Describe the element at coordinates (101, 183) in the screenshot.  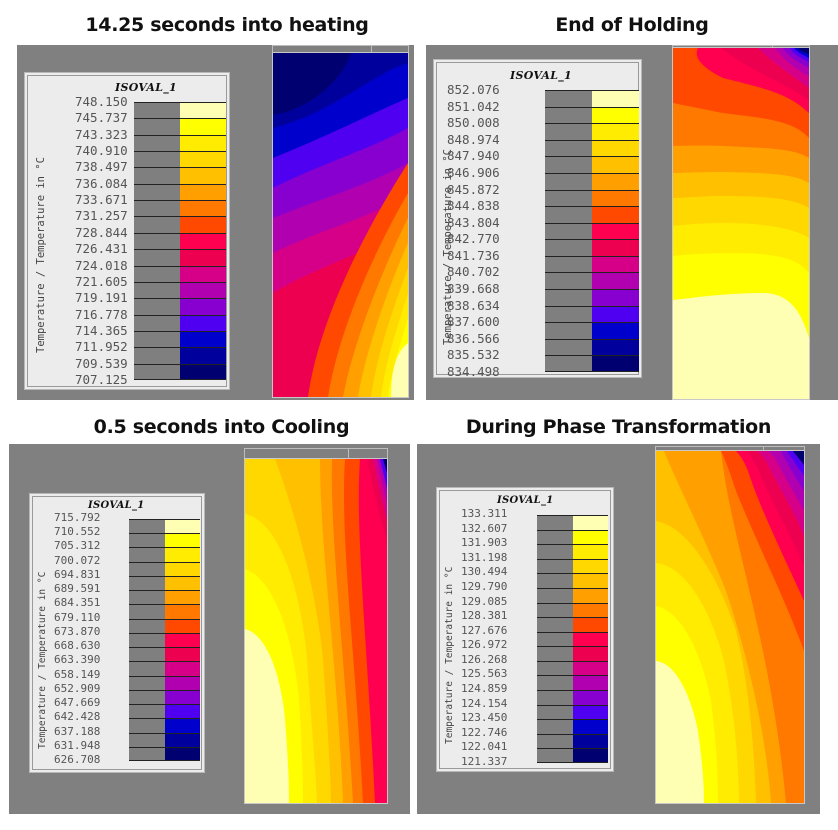
I see `legend-value: 736.084` at that location.